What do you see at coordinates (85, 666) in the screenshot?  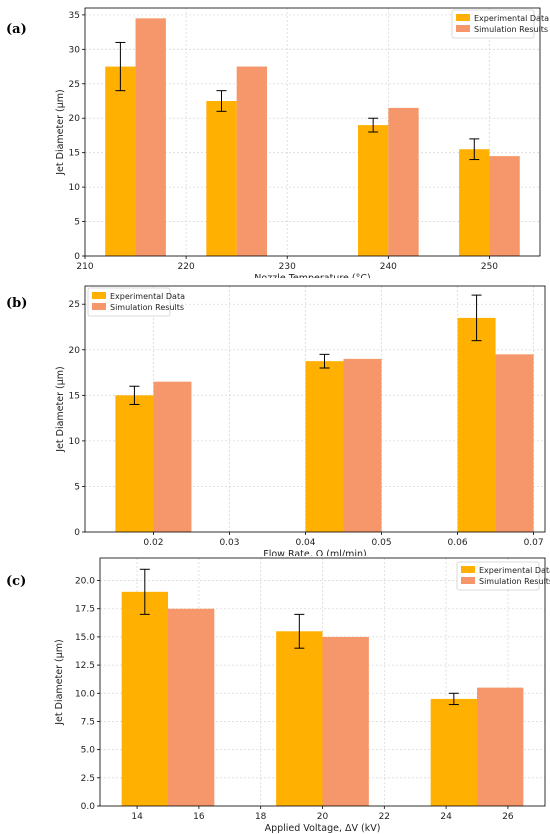 I see `y-tick-label: 12.5` at bounding box center [85, 666].